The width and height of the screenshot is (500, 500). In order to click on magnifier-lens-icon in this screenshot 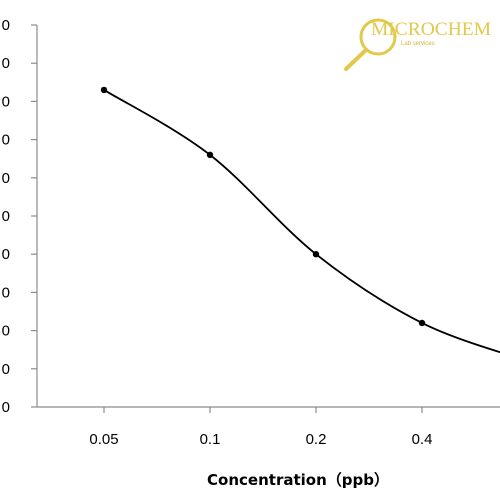, I will do `click(378, 37)`.